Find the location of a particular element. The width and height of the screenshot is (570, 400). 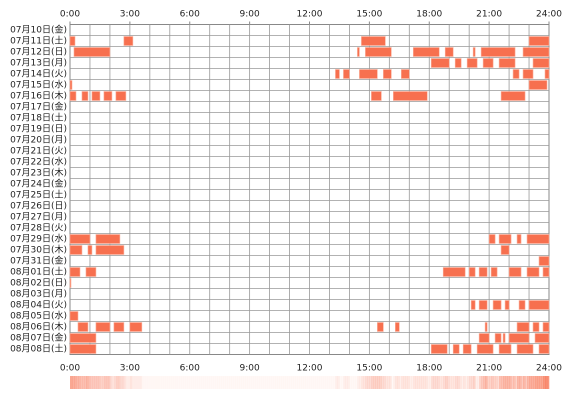

row-label: 07月27日(月) is located at coordinates (38, 217).